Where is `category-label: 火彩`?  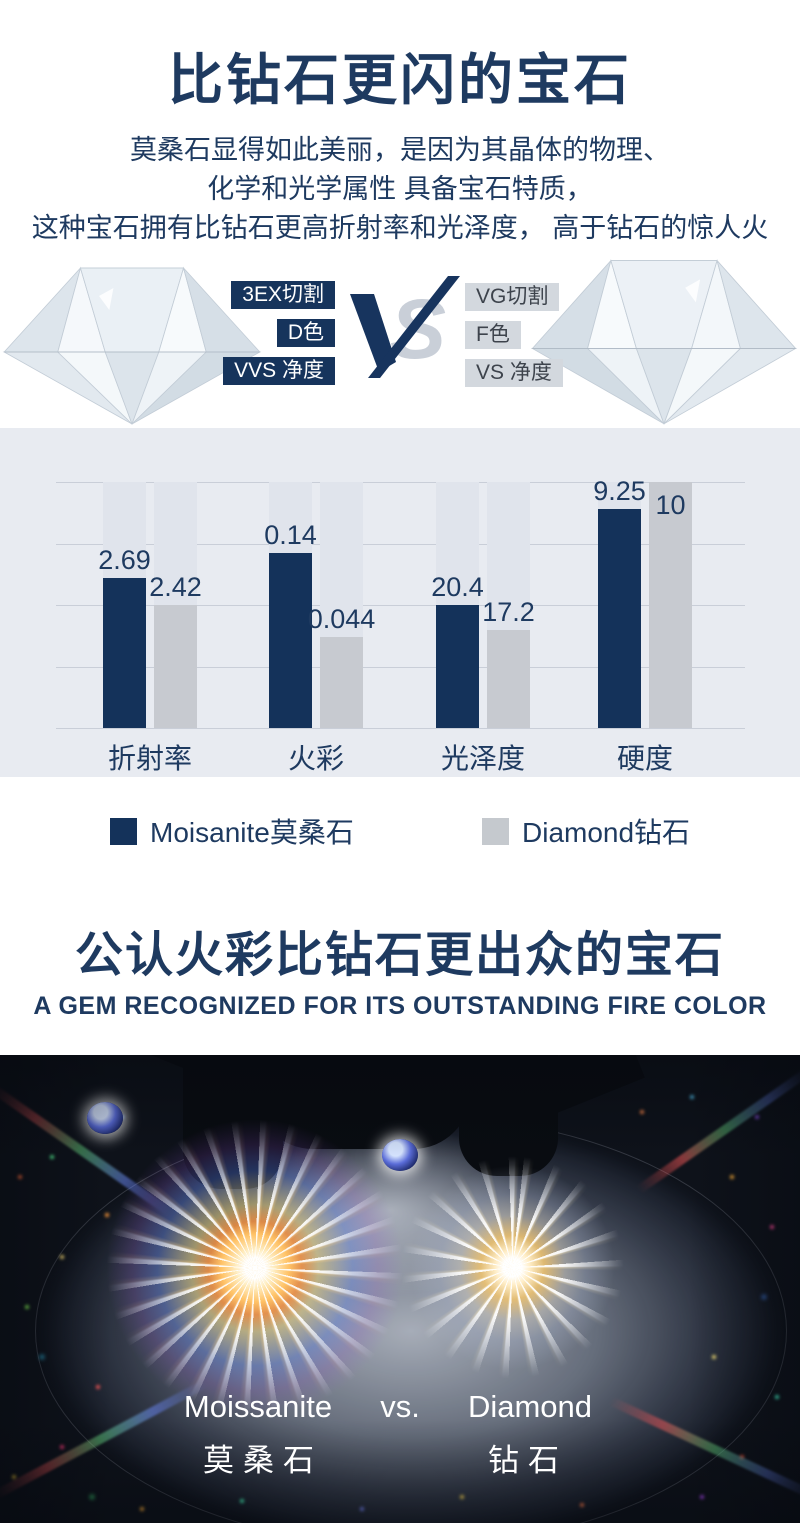
category-label: 火彩 is located at coordinates (316, 758).